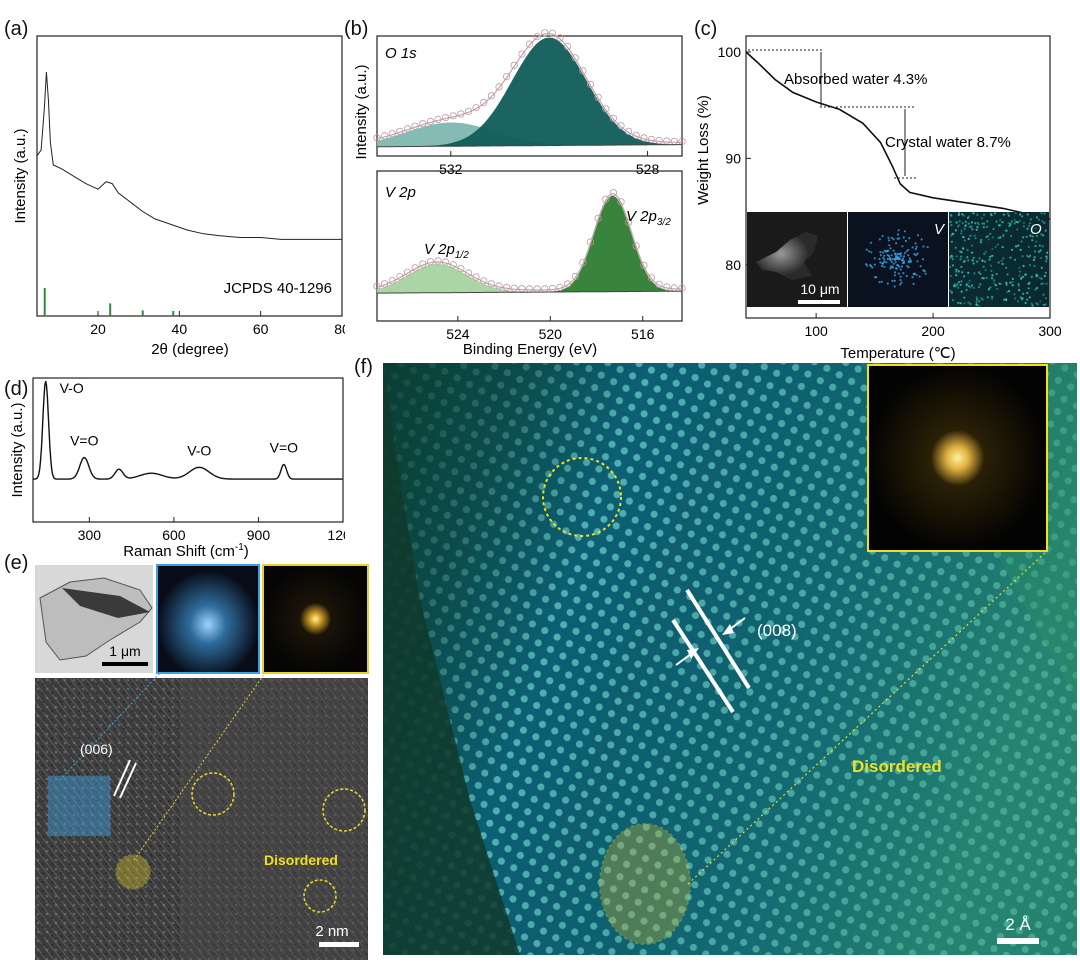 The image size is (1080, 964). What do you see at coordinates (898, 259) in the screenshot?
I see `eds-map-v: V` at bounding box center [898, 259].